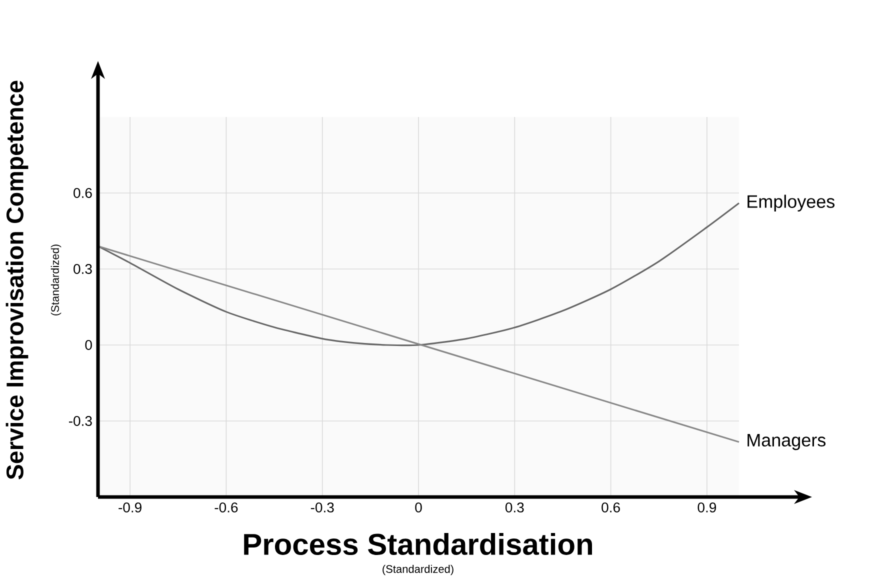  What do you see at coordinates (17, 280) in the screenshot?
I see `y-axis-title: Service Improvisation Competence` at bounding box center [17, 280].